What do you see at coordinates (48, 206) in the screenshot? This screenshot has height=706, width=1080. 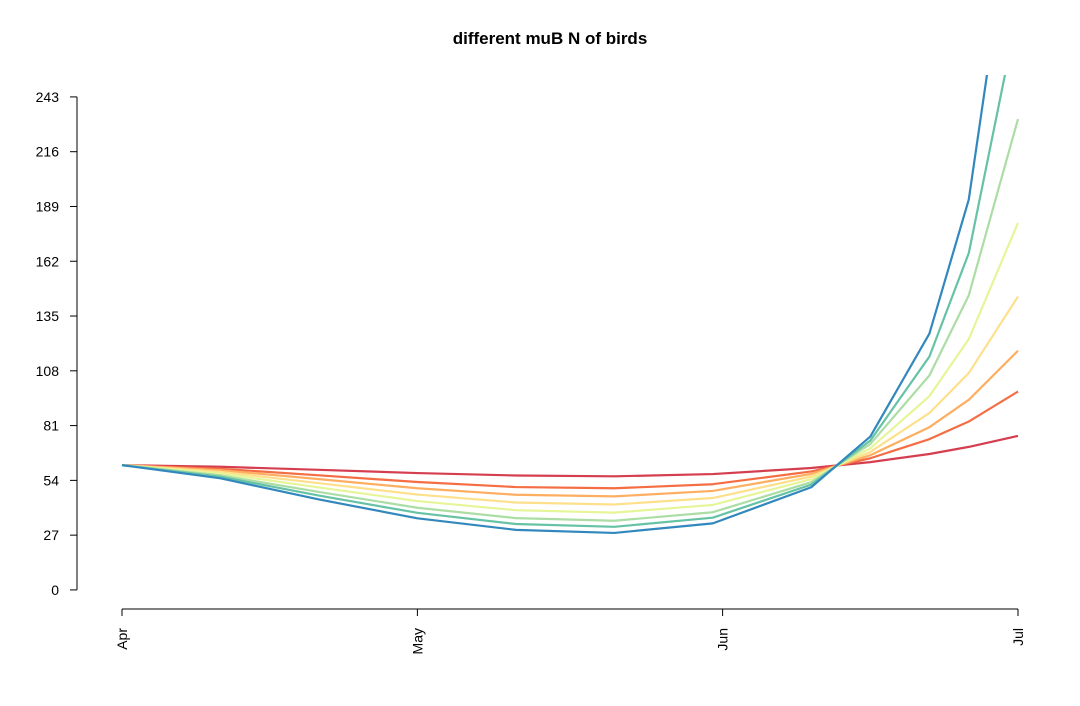 I see `y-tick-label: 189` at bounding box center [48, 206].